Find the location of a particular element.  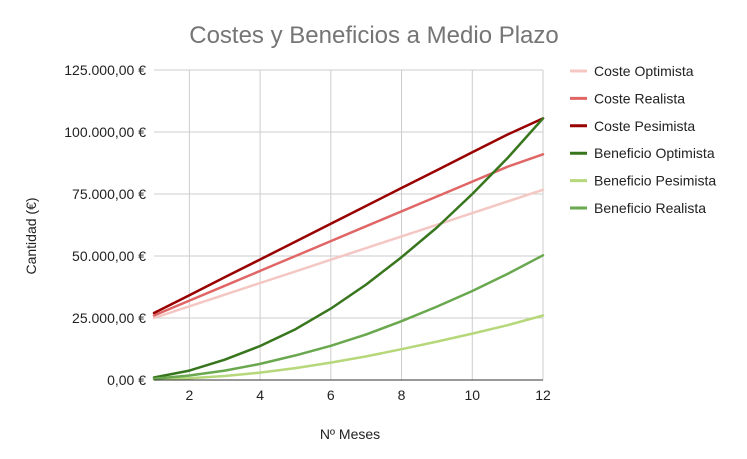

legend-label-coste-pesimista: Coste Pesimista is located at coordinates (644, 126).